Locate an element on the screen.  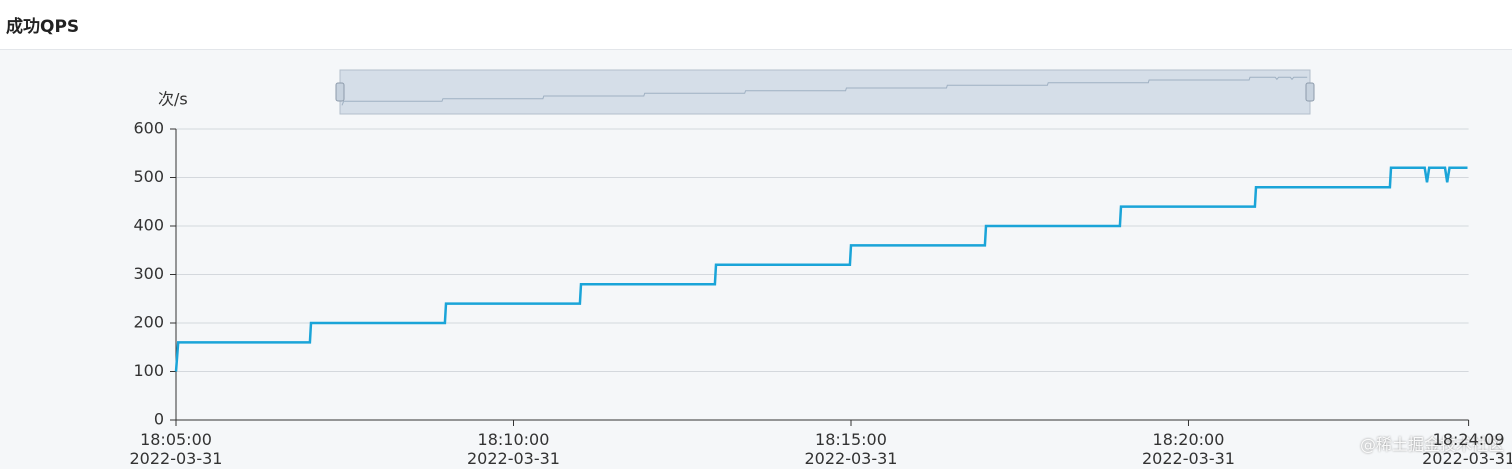
y-tick-label: 600 is located at coordinates (148, 128).